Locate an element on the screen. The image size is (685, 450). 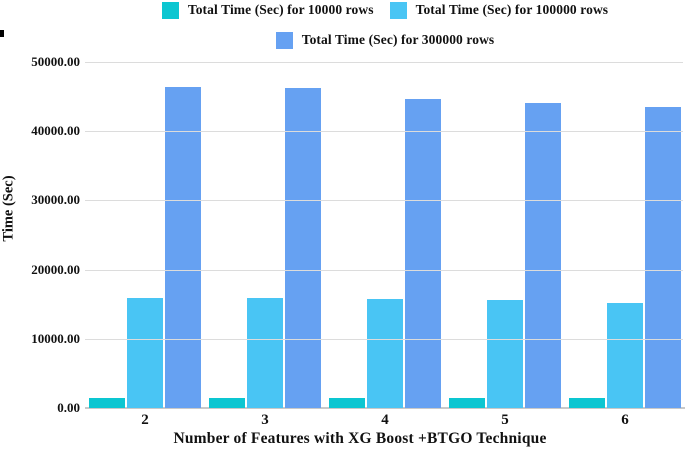
legend-swatch-100000-rows is located at coordinates (398, 10).